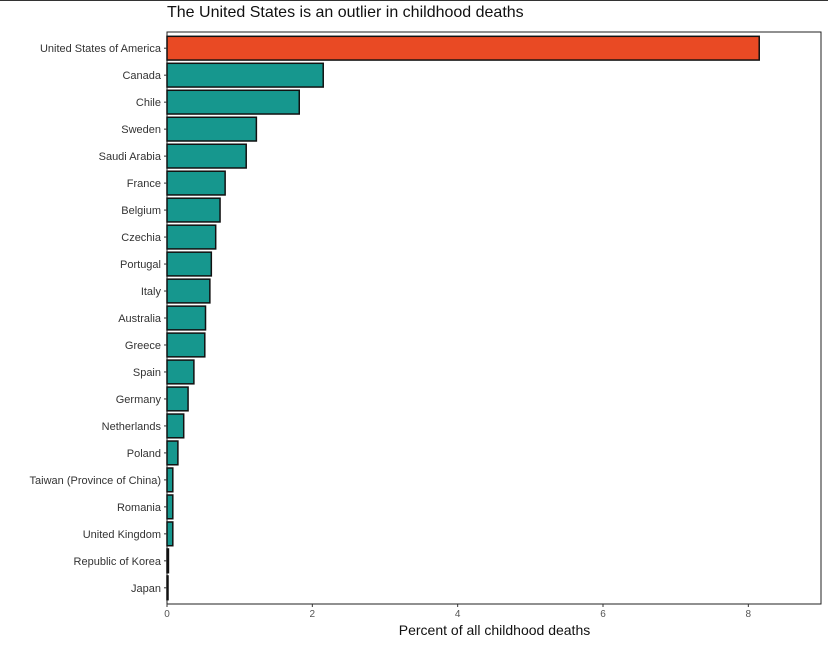 This screenshot has width=828, height=655. Describe the element at coordinates (167, 614) in the screenshot. I see `x-tick-label: 0` at that location.